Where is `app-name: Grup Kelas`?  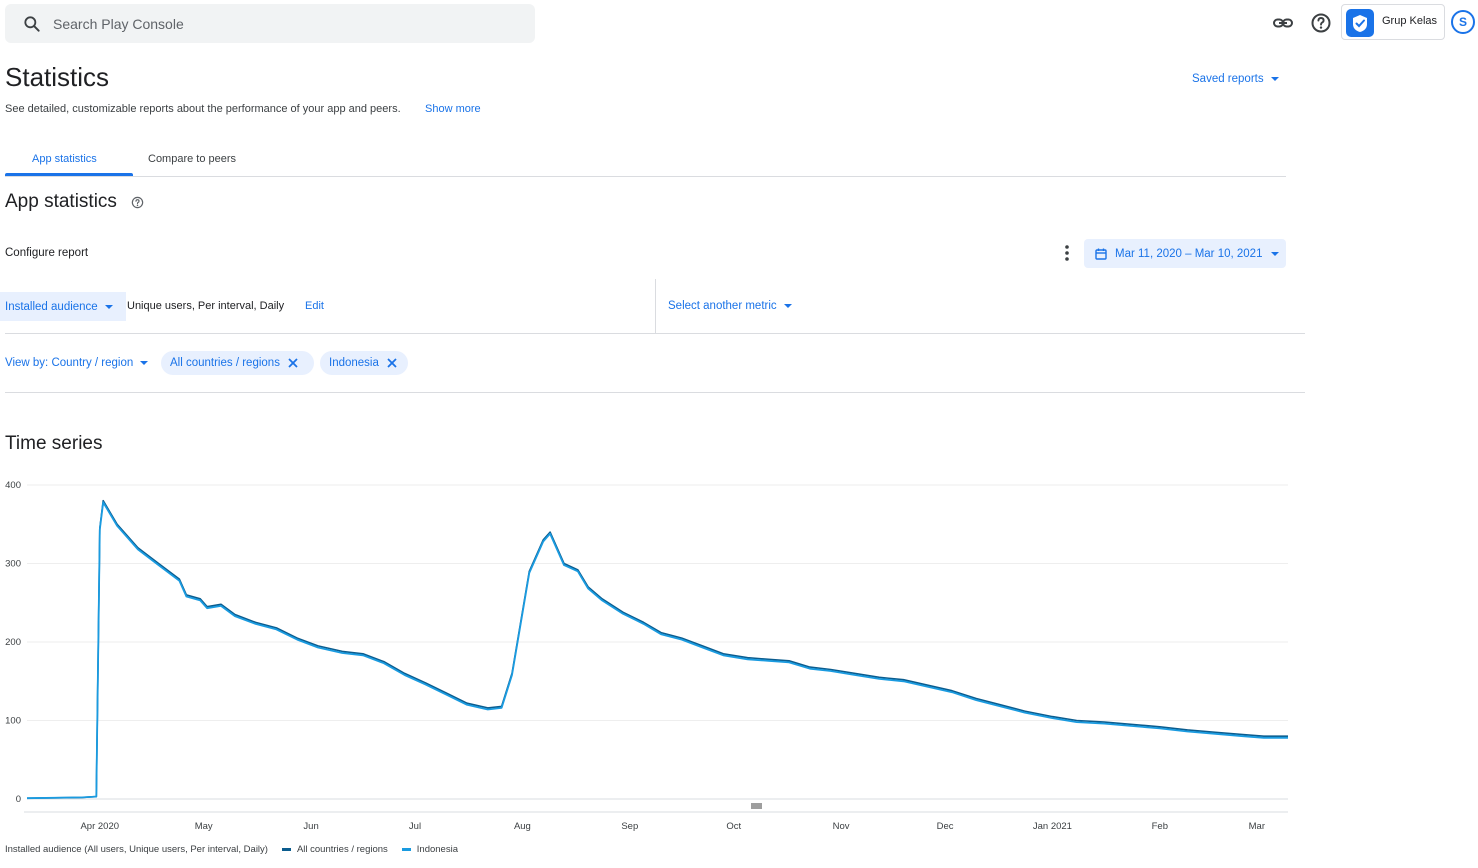 app-name: Grup Kelas is located at coordinates (1410, 21).